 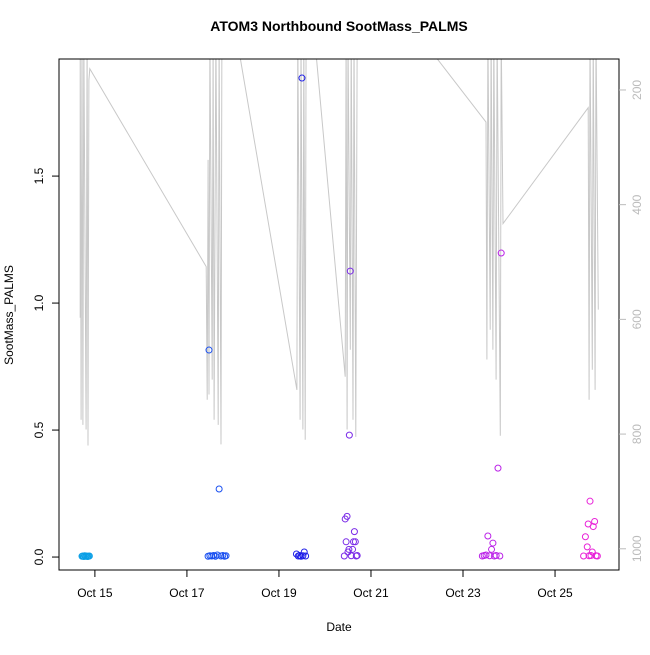 What do you see at coordinates (339, 627) in the screenshot?
I see `x-axis-label: Date` at bounding box center [339, 627].